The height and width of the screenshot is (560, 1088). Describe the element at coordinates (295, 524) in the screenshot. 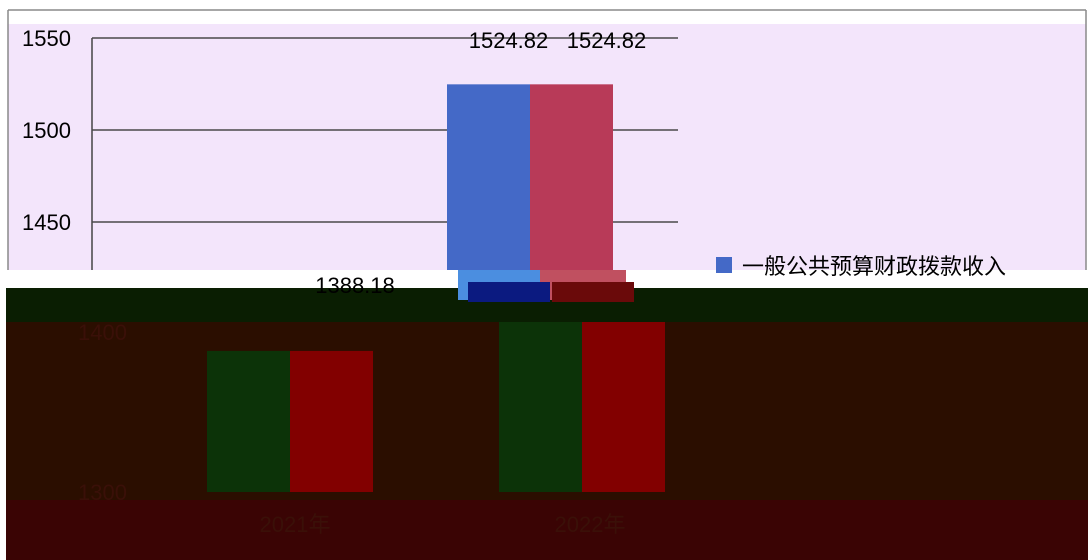

I see `category-label-2021: 2021年` at that location.